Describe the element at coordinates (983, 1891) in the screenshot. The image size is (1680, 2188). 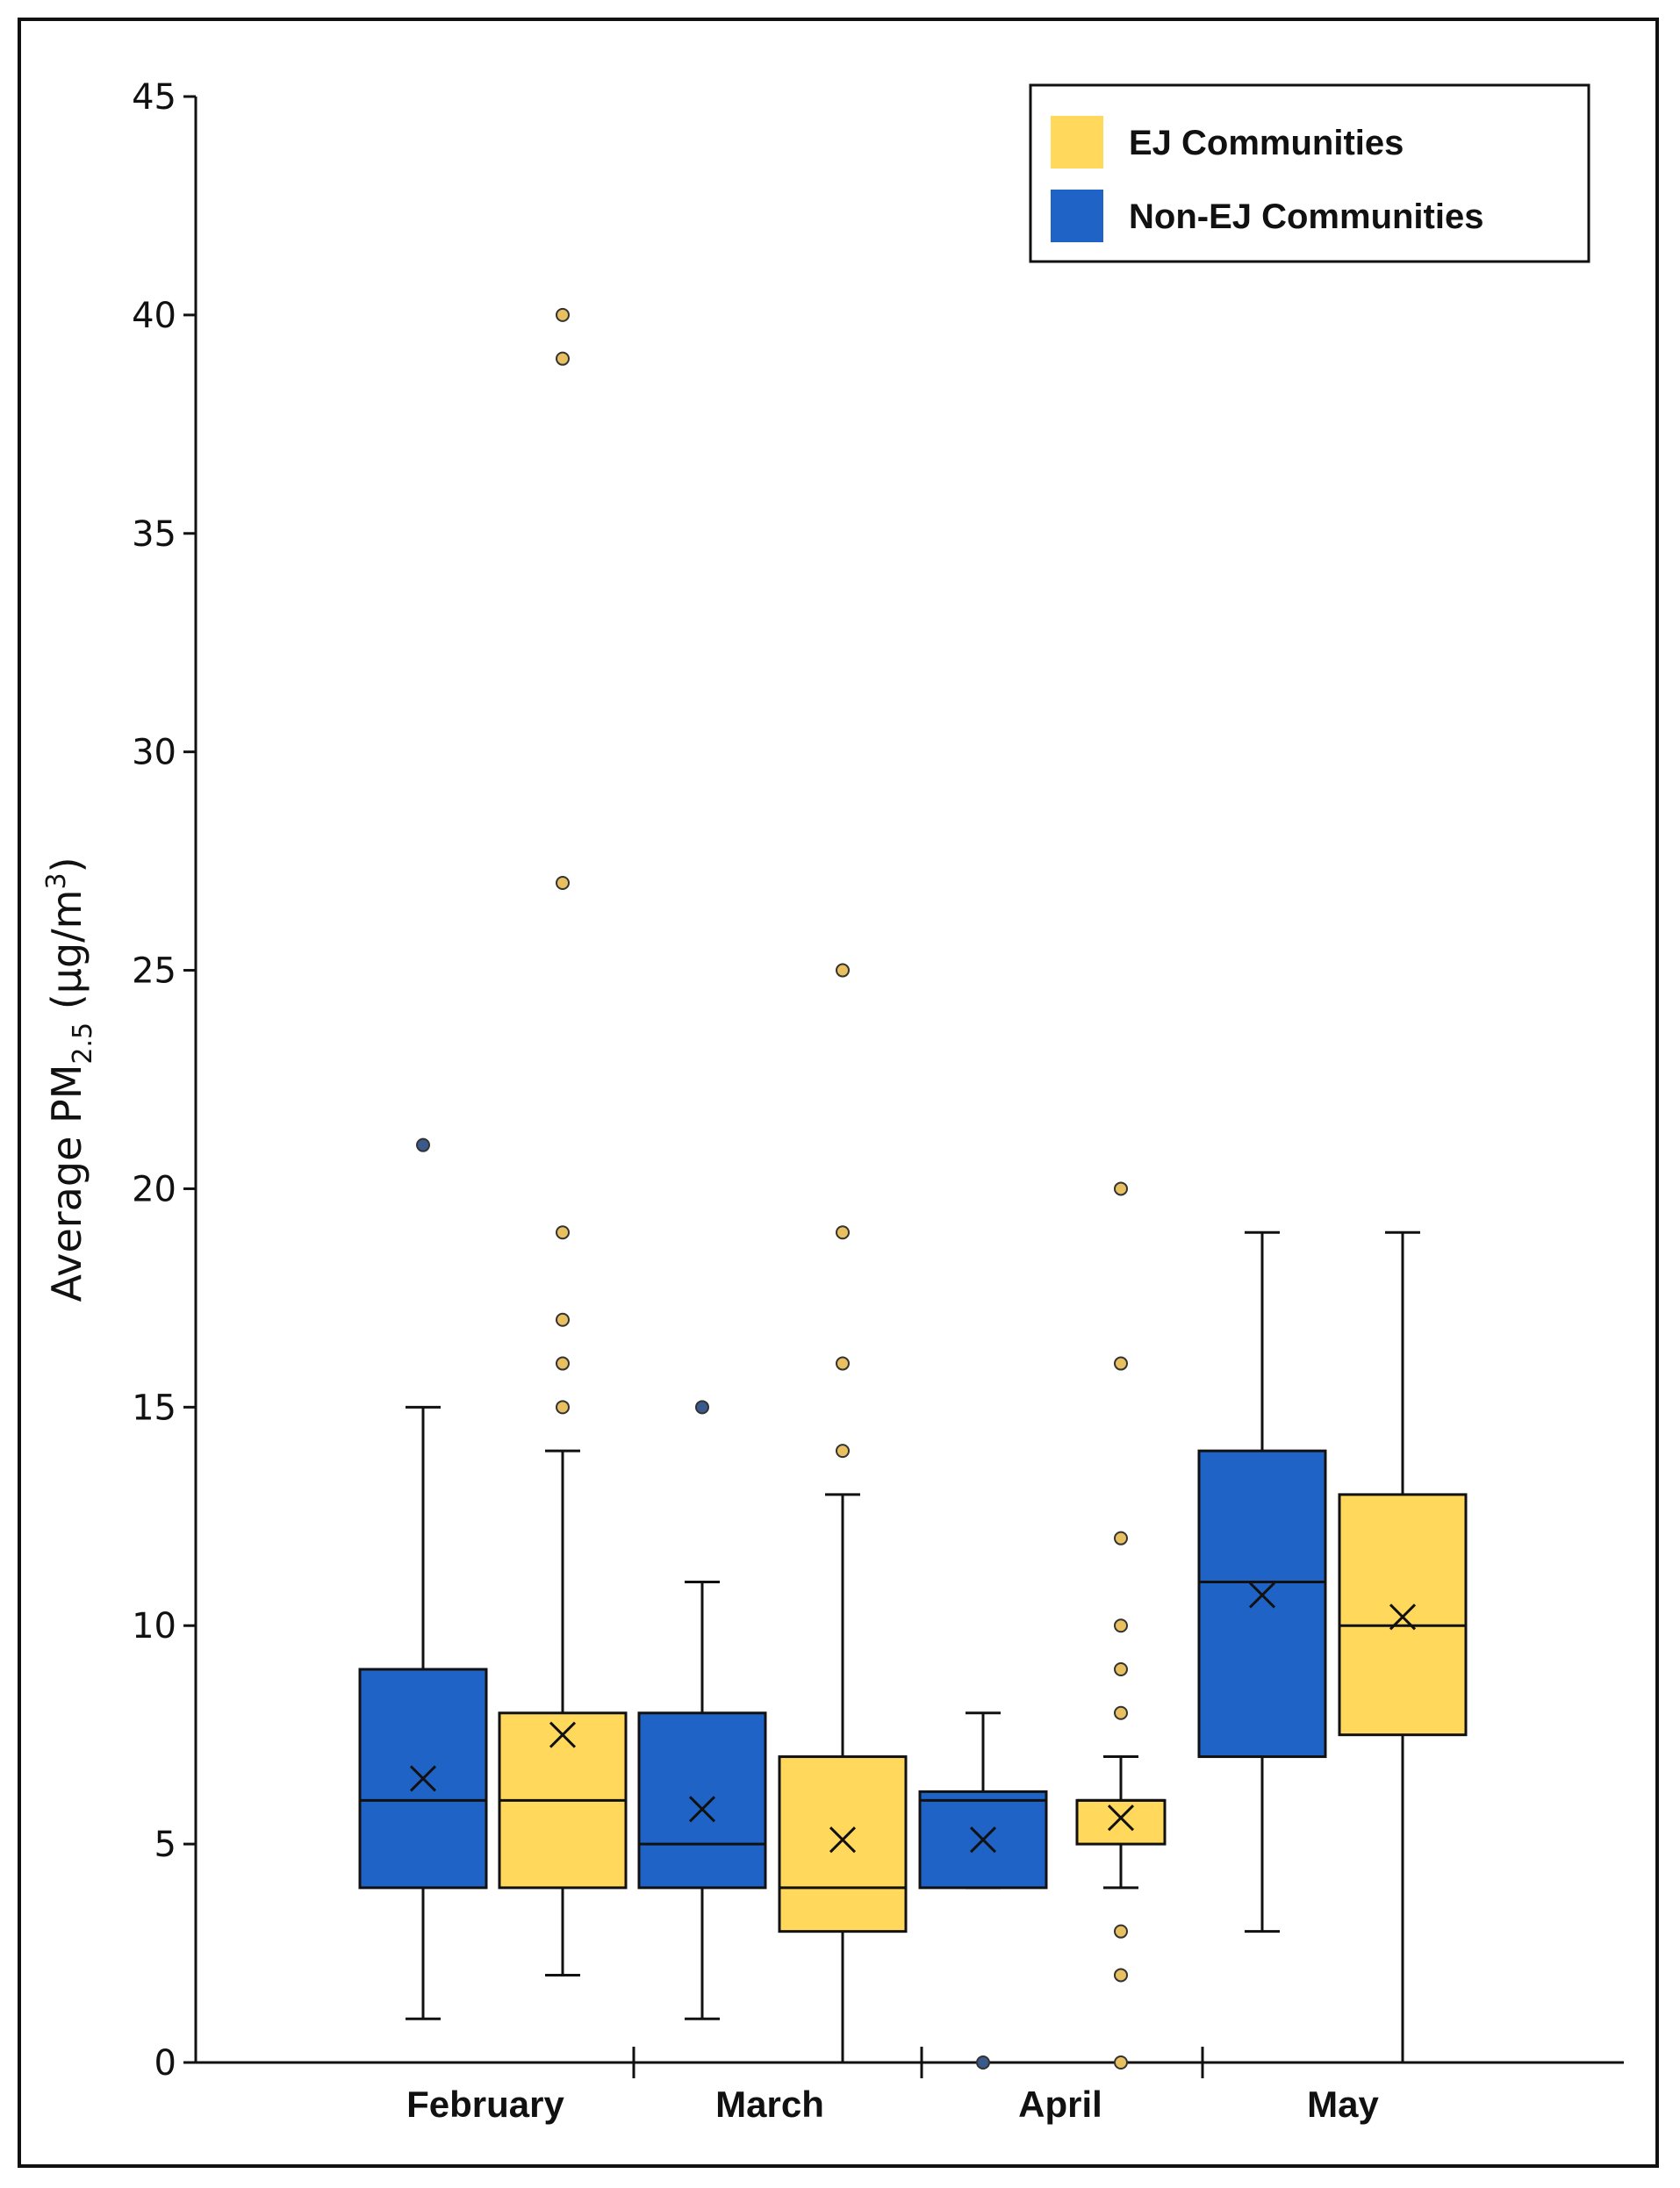
I see `box-non-ej-communities-april` at that location.